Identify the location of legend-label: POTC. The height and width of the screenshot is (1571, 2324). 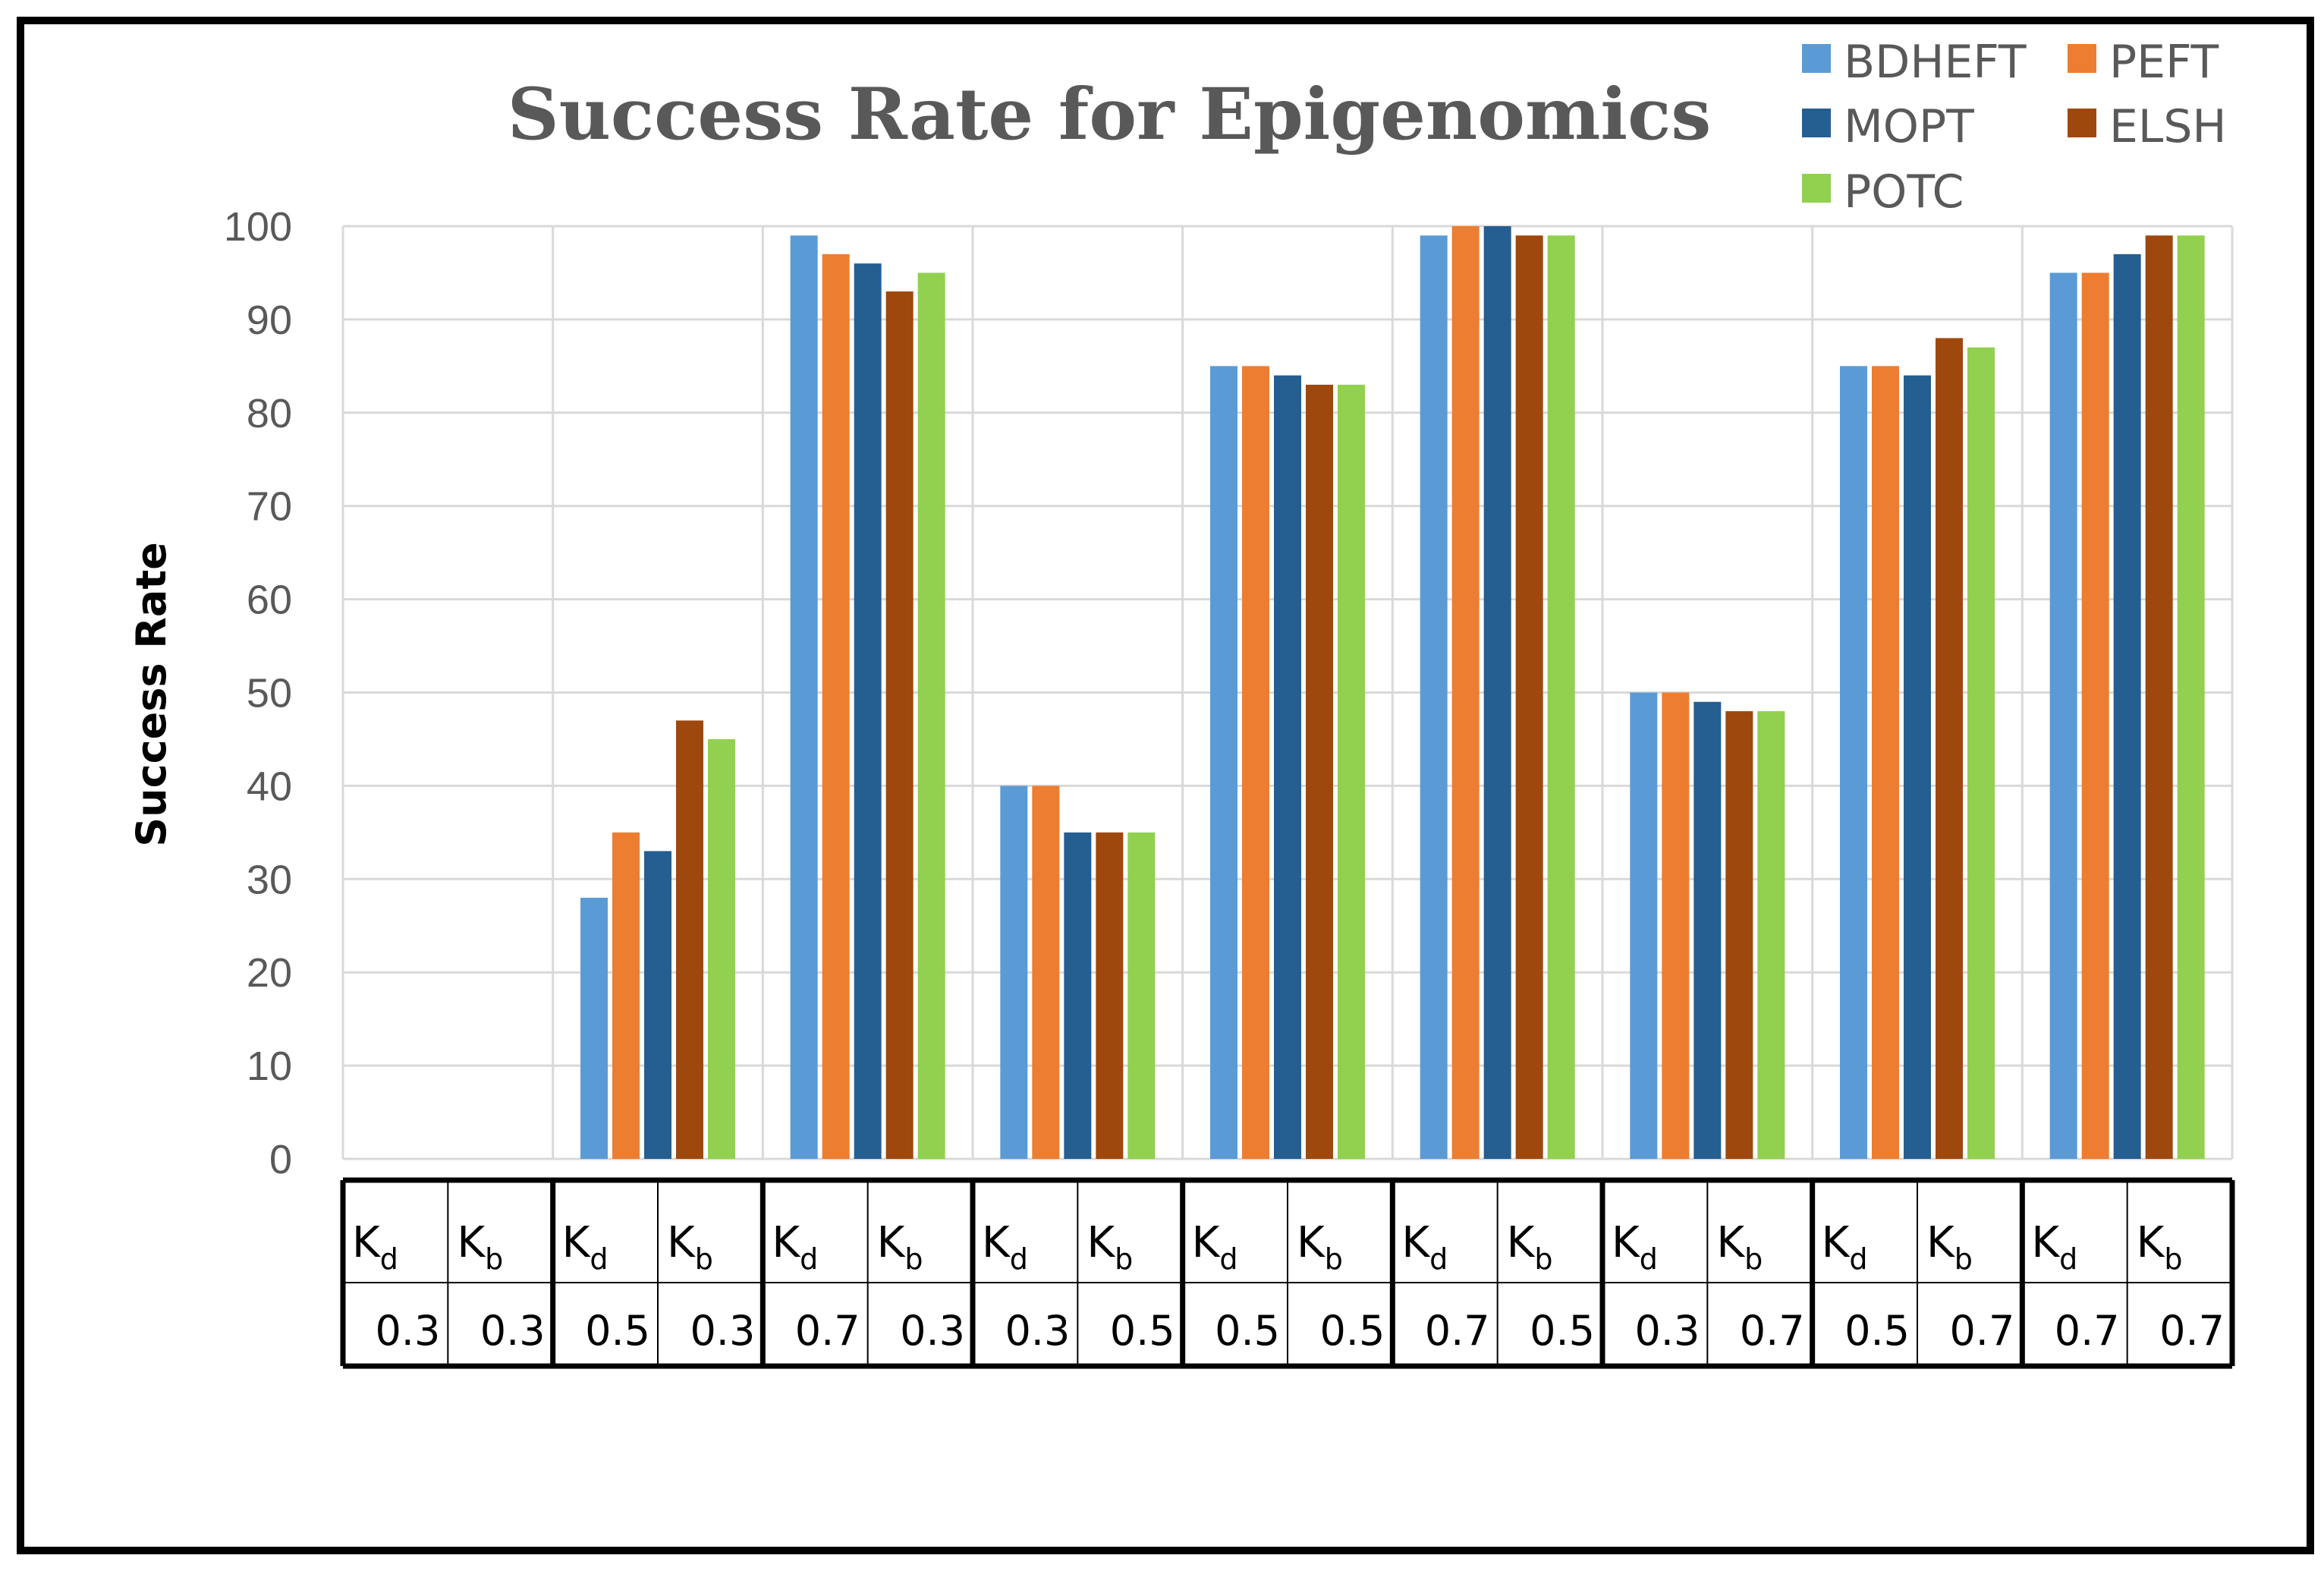
(1904, 192).